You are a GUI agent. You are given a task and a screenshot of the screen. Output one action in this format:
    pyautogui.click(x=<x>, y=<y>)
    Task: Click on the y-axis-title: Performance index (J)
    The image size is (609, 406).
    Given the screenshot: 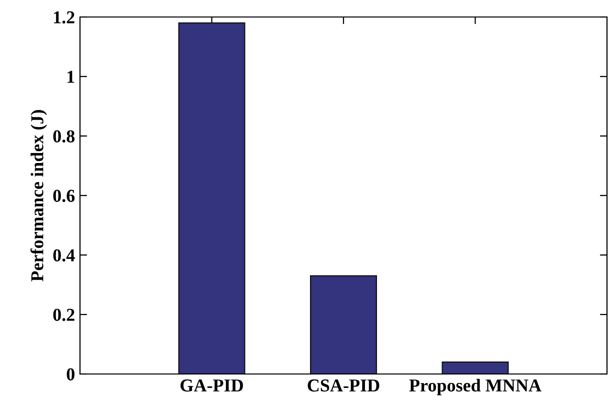 What is the action you would take?
    pyautogui.click(x=39, y=196)
    